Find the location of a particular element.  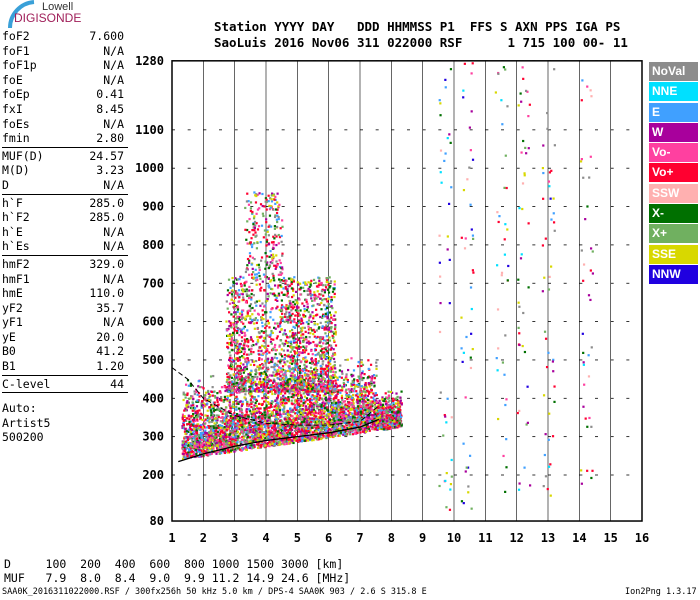

x-tick-label: 13 is located at coordinates (548, 538).